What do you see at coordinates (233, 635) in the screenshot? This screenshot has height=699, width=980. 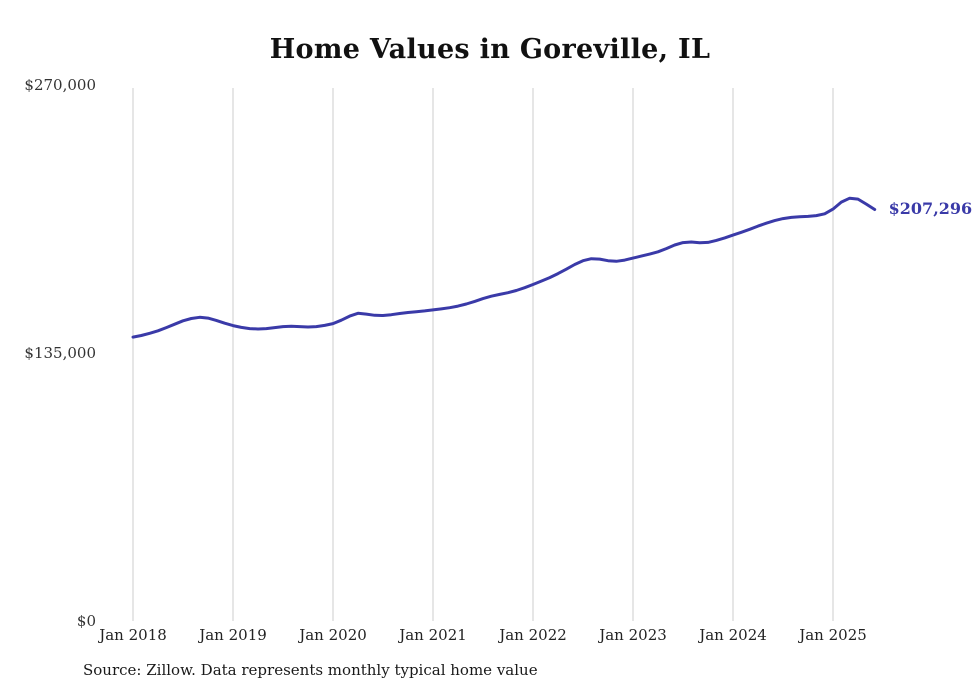 I see `x-tick-label: Jan 2019` at bounding box center [233, 635].